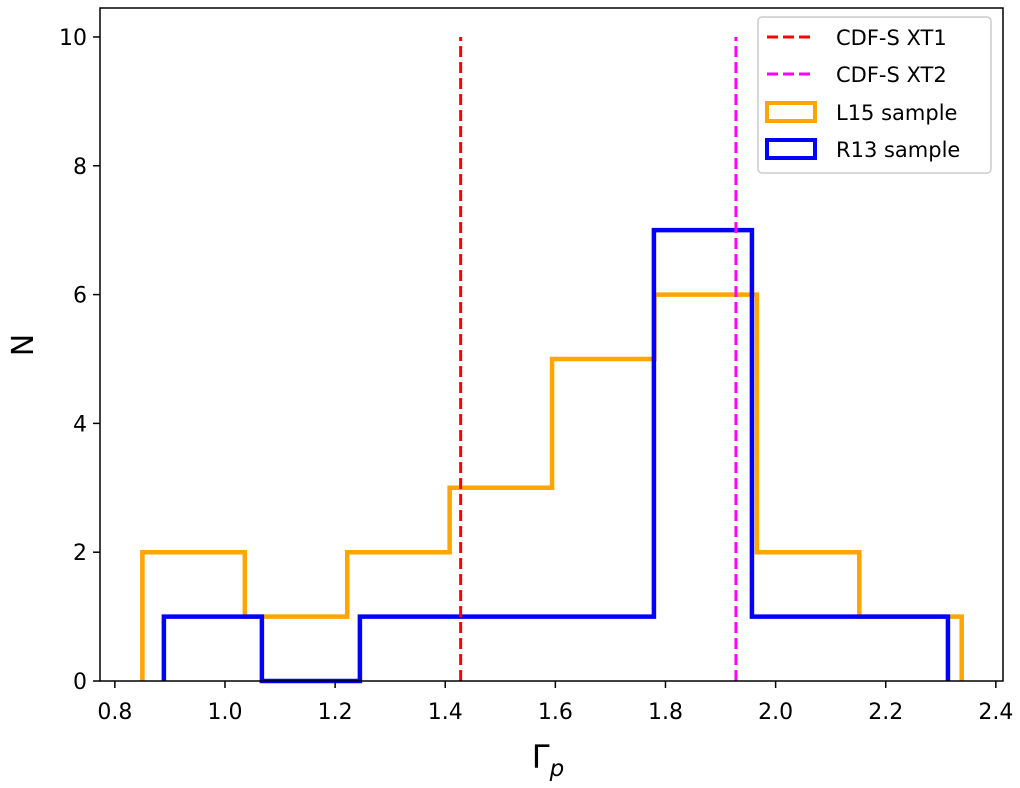 The height and width of the screenshot is (788, 1020). What do you see at coordinates (80, 167) in the screenshot?
I see `y-tick-label: 8` at bounding box center [80, 167].